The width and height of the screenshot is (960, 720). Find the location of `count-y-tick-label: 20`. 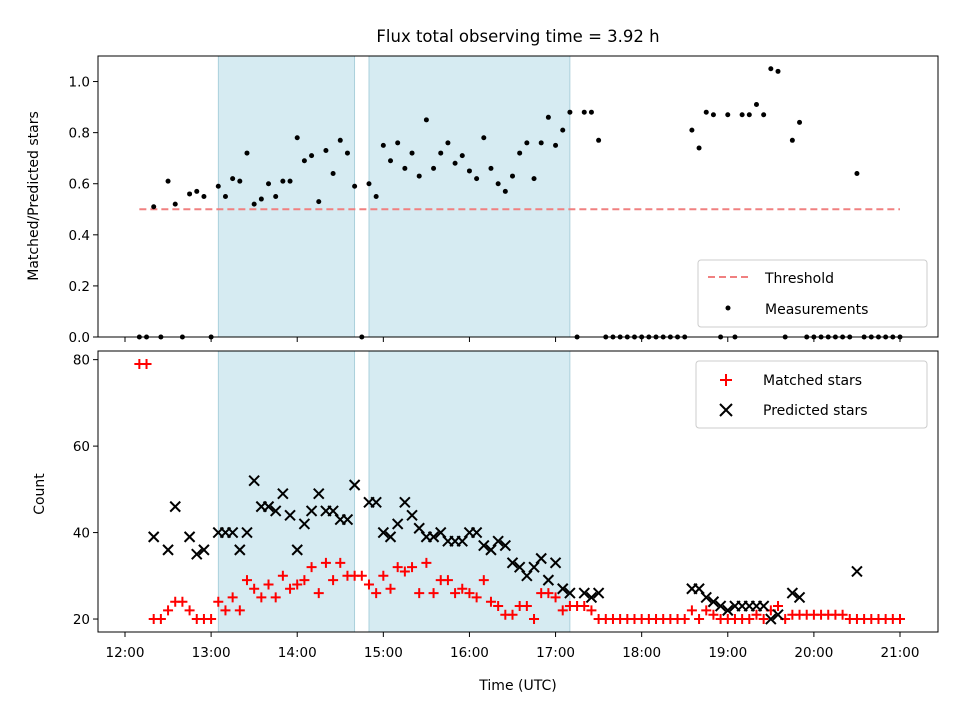

count-y-tick-label: 20 is located at coordinates (81, 620).